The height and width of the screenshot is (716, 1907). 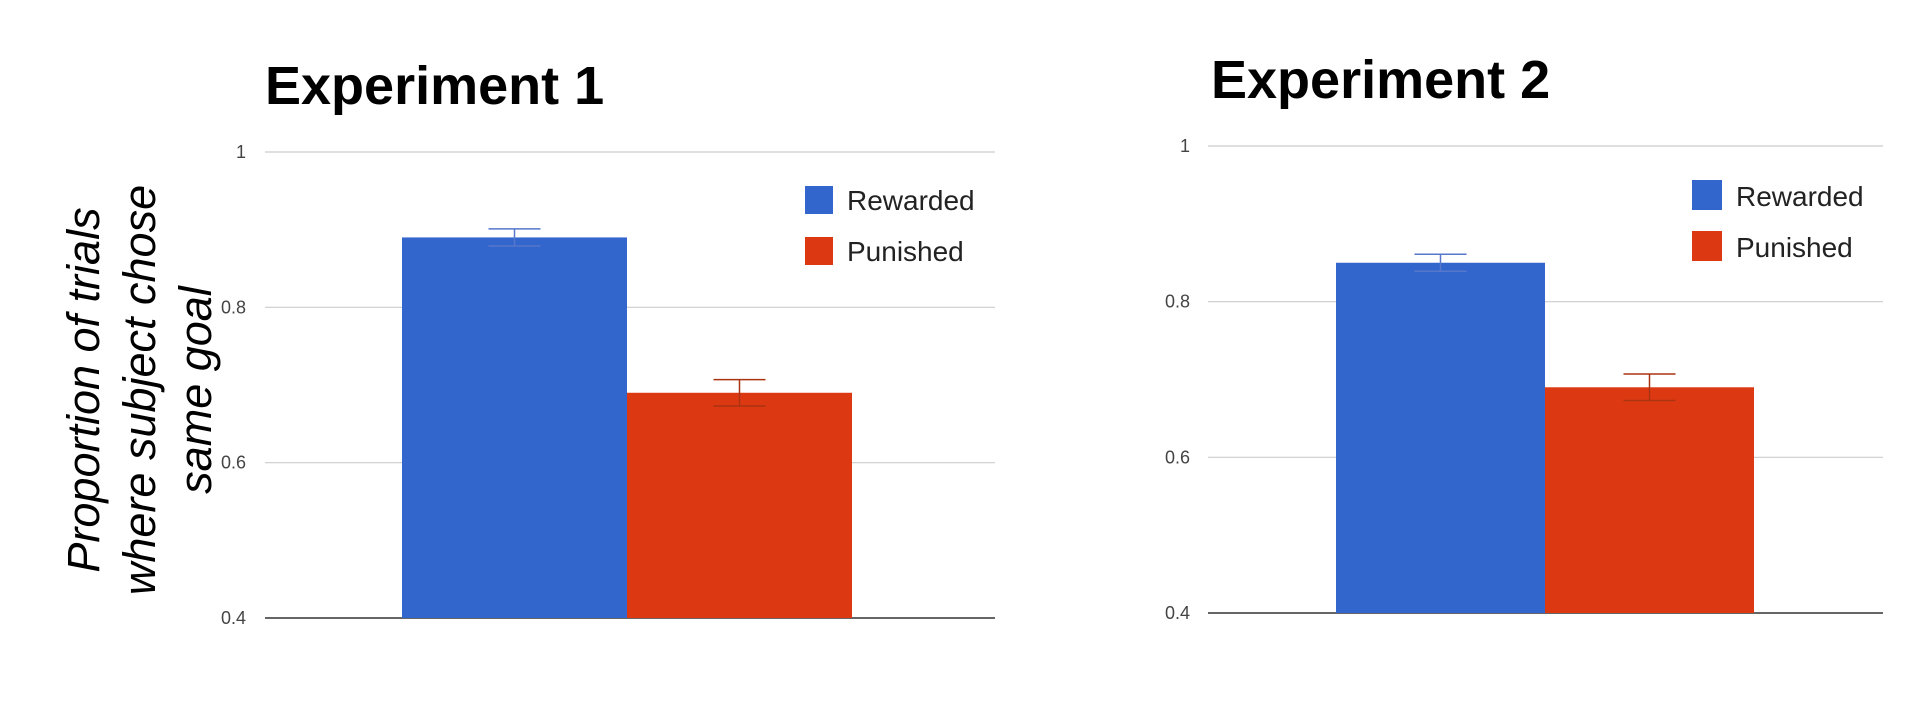 What do you see at coordinates (434, 86) in the screenshot?
I see `chart-title: Experiment 1` at bounding box center [434, 86].